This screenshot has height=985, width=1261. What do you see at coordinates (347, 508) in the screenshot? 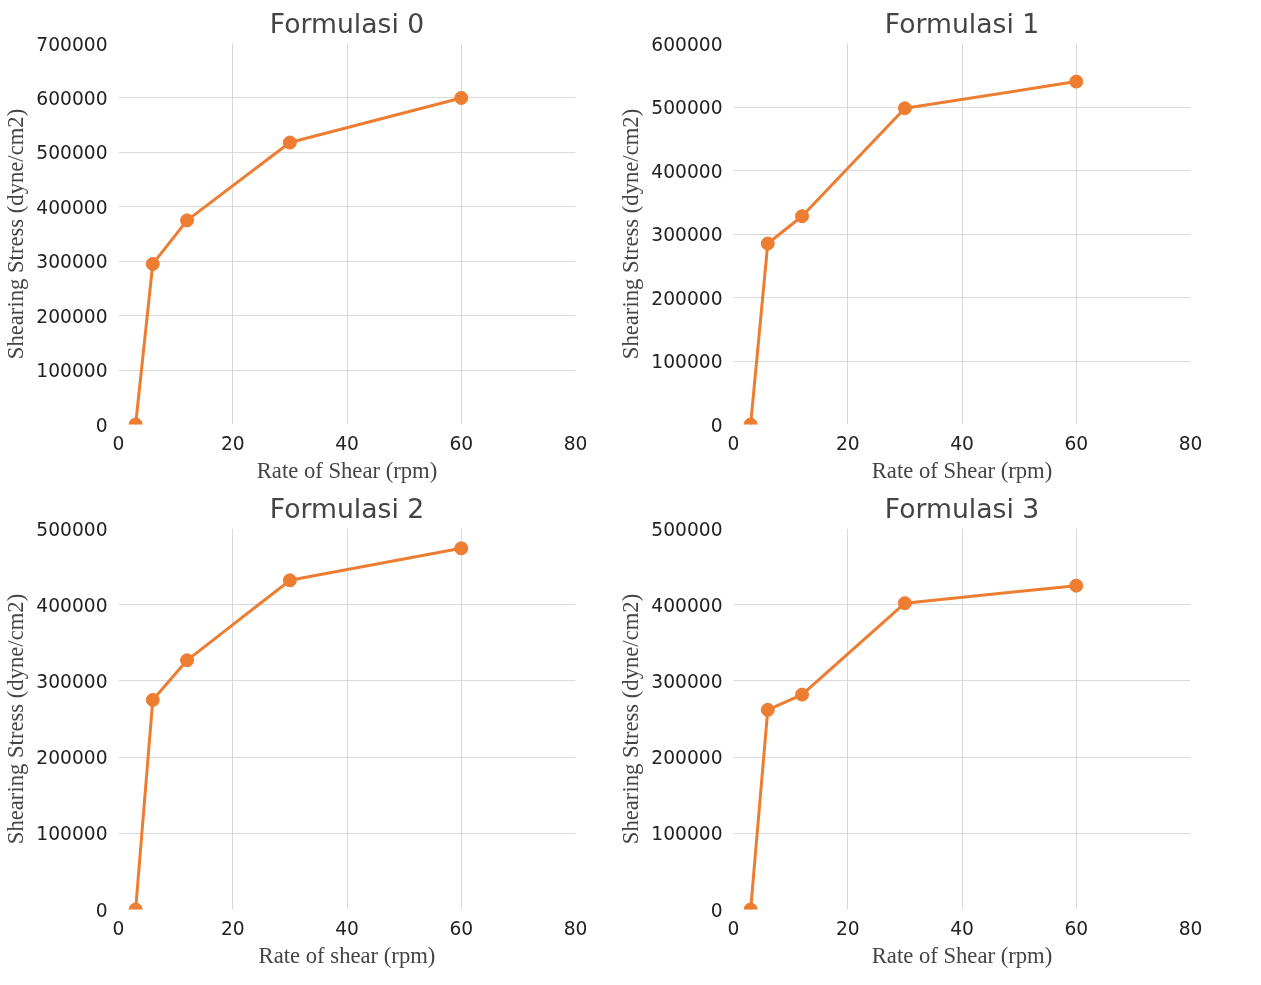
I see `chart-title: Formulasi 2` at bounding box center [347, 508].